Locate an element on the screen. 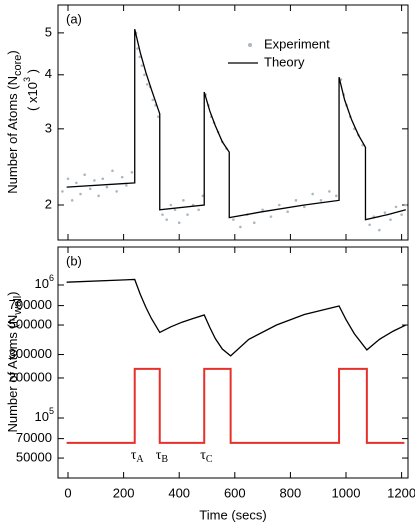 The height and width of the screenshot is (529, 415). y-axis-unit: ( x103 ) is located at coordinates (31, 90).